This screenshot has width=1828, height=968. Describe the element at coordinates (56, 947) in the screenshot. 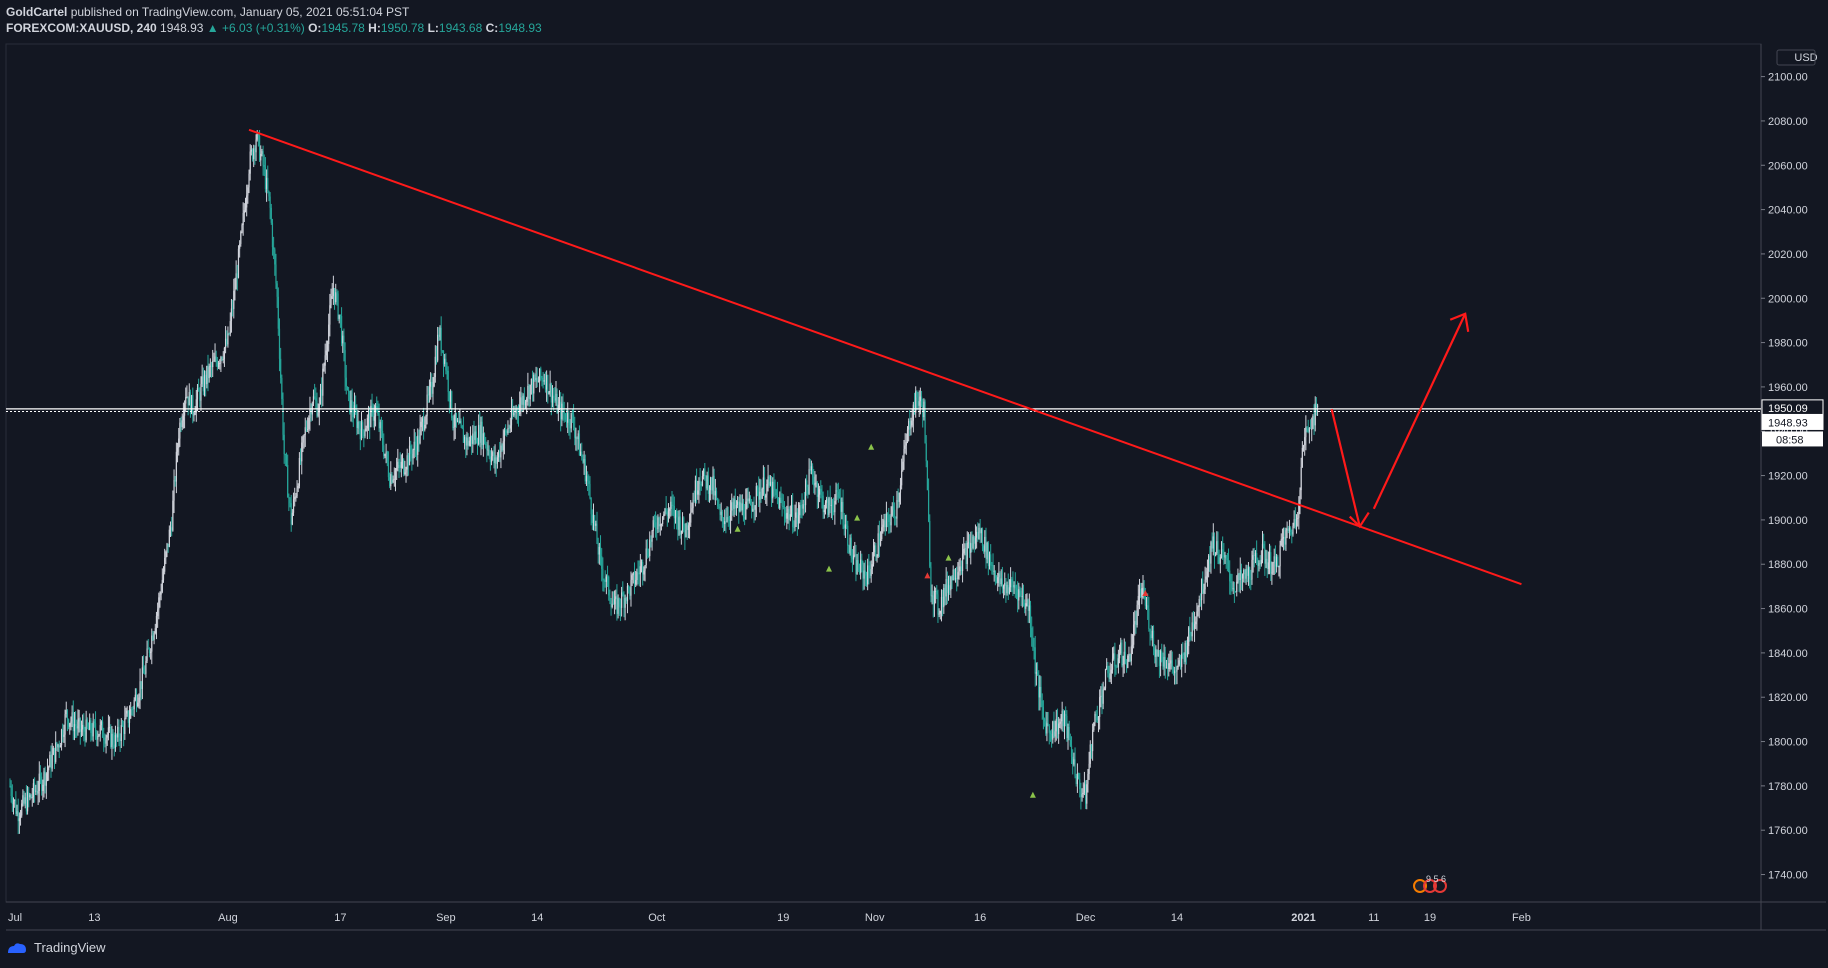

I see `footer-brand: TradingView` at that location.